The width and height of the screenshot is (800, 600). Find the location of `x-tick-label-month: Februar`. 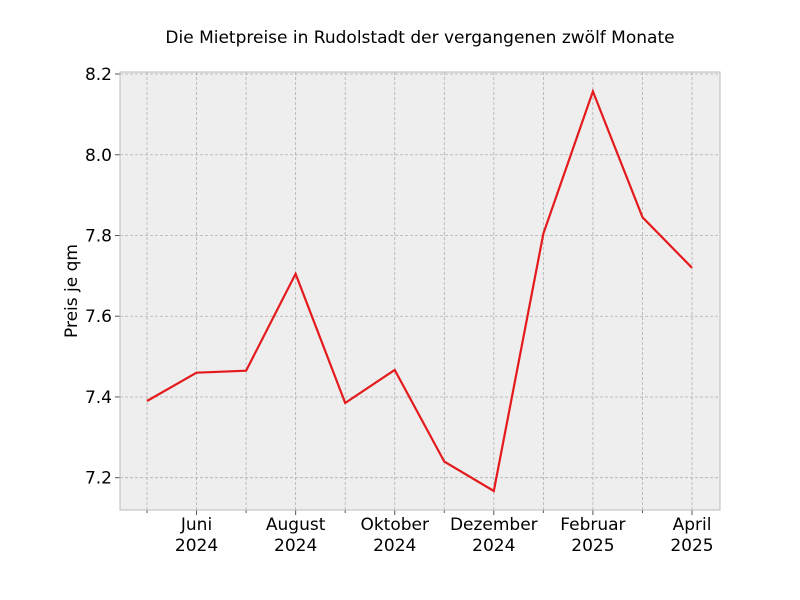

x-tick-label-month: Februar is located at coordinates (592, 525).